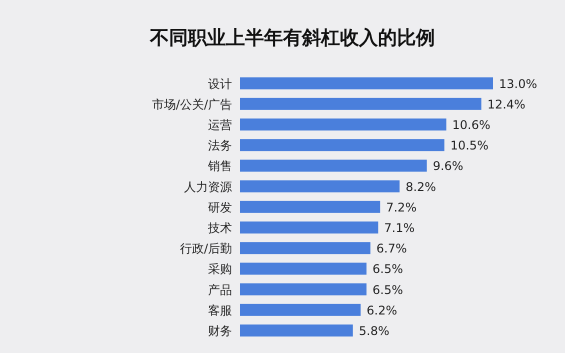 This screenshot has height=353, width=565. I want to click on data-label: 10.6%, so click(471, 125).